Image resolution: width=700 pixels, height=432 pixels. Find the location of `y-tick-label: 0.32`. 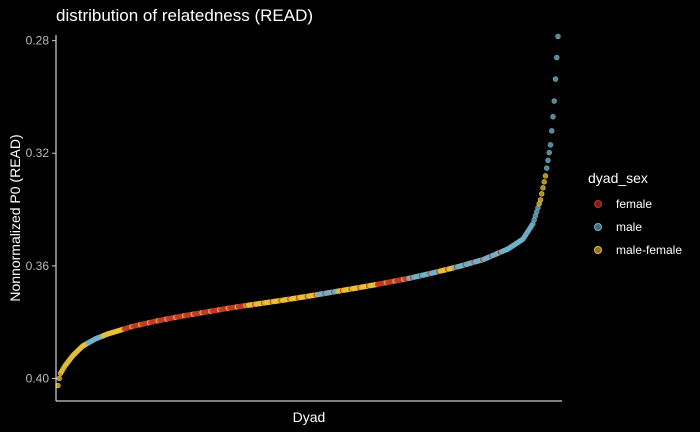

y-tick-label: 0.32 is located at coordinates (38, 153).